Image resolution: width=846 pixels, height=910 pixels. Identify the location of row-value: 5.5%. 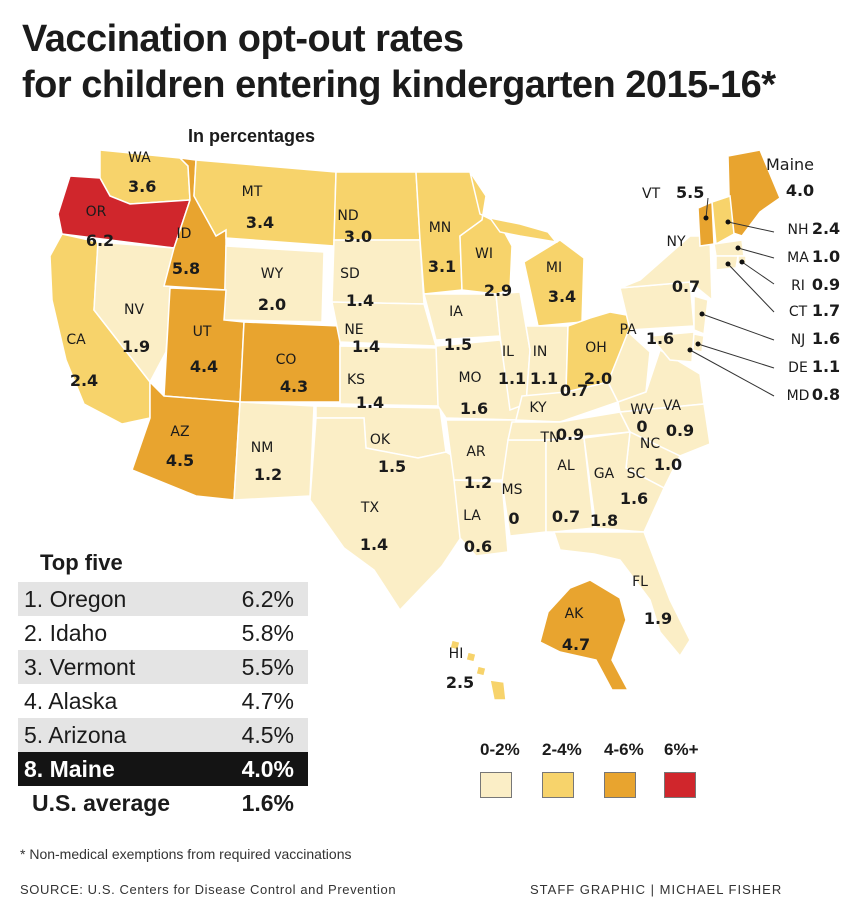
(267, 666).